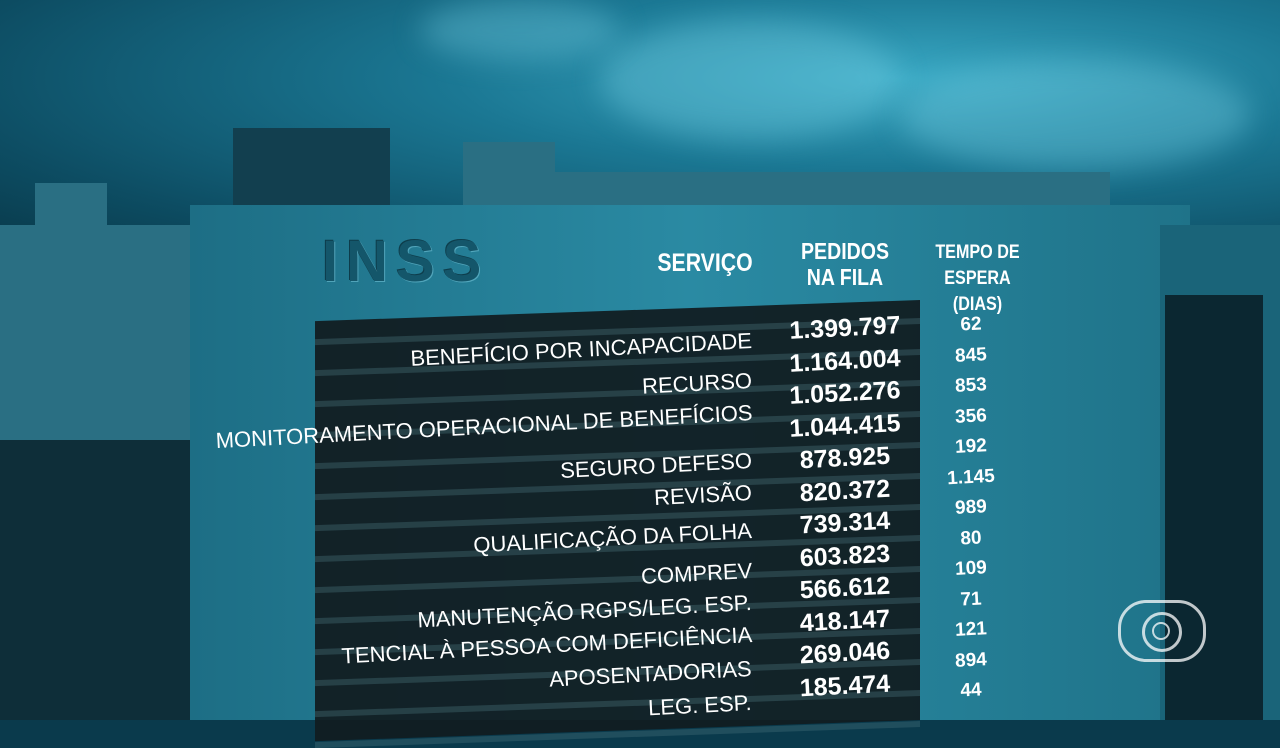 This screenshot has height=748, width=1280. Describe the element at coordinates (705, 263) in the screenshot. I see `header-service: SERVIÇO` at that location.